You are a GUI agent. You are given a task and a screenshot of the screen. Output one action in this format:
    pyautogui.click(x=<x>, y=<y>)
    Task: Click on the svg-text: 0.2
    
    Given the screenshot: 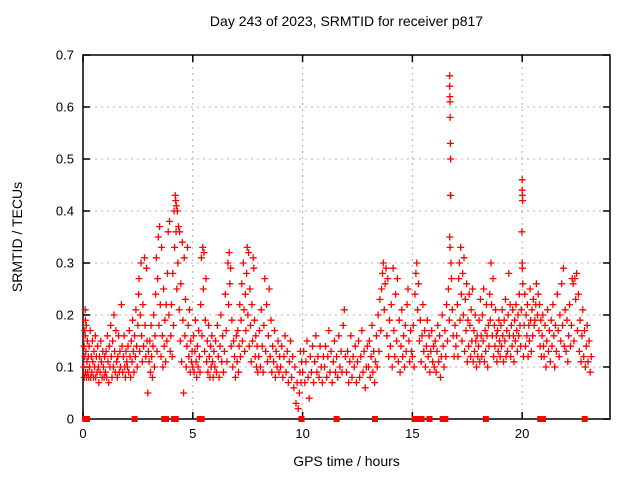 What is the action you would take?
    pyautogui.click(x=65, y=315)
    